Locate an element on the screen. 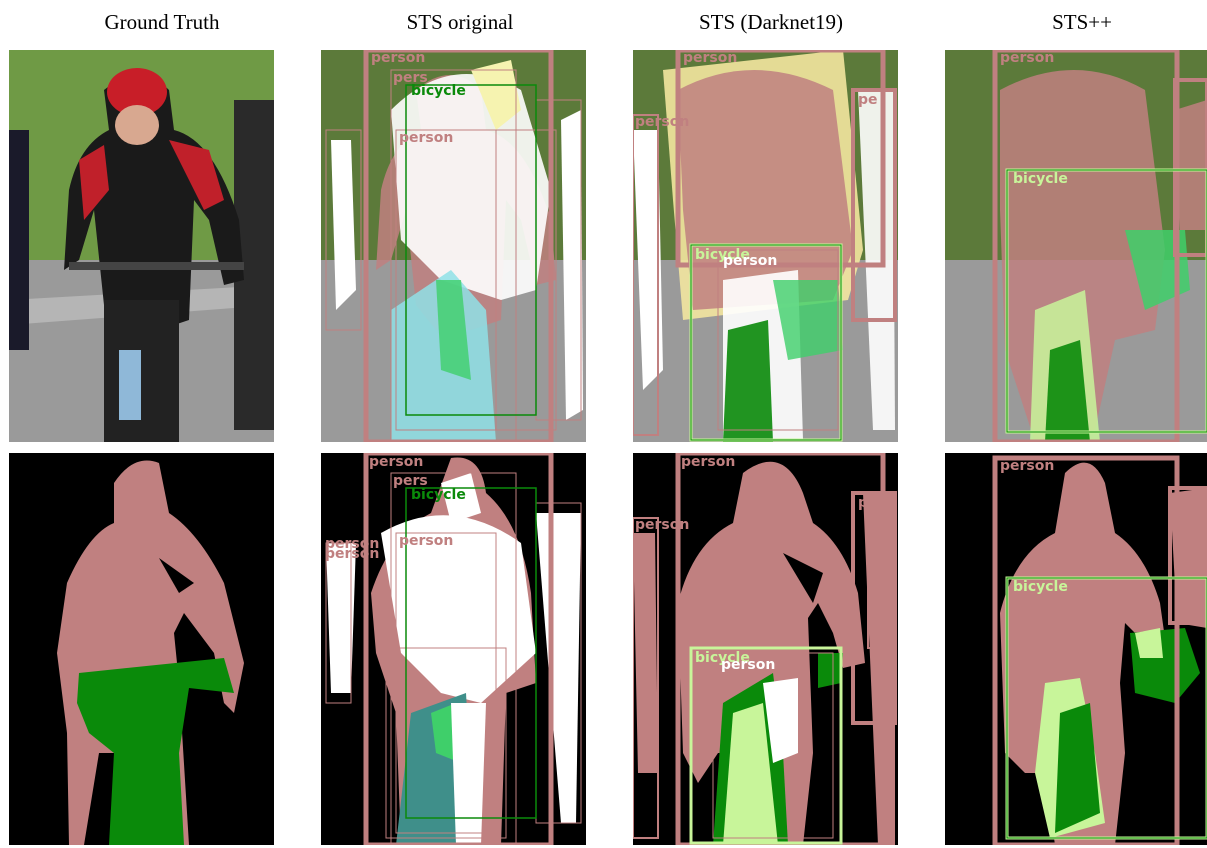 The image size is (1207, 848). sts-plus-plus-photo-overlay: person bicycle is located at coordinates (1076, 246).